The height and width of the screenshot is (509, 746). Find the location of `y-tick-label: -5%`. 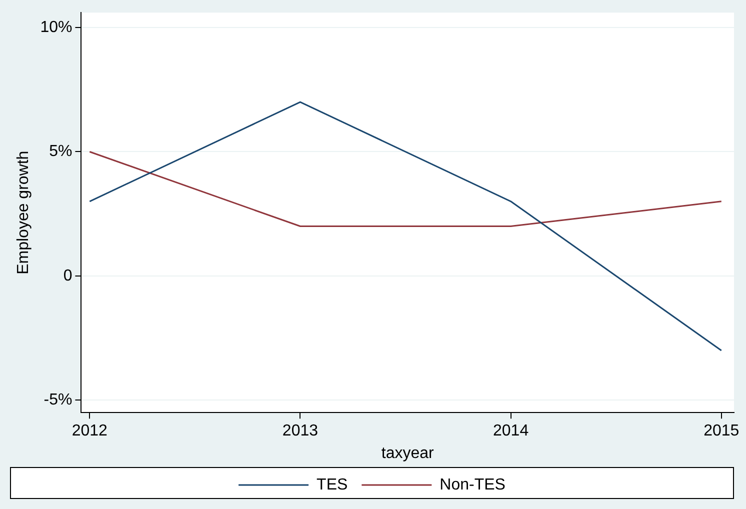

y-tick-label: -5% is located at coordinates (58, 400).